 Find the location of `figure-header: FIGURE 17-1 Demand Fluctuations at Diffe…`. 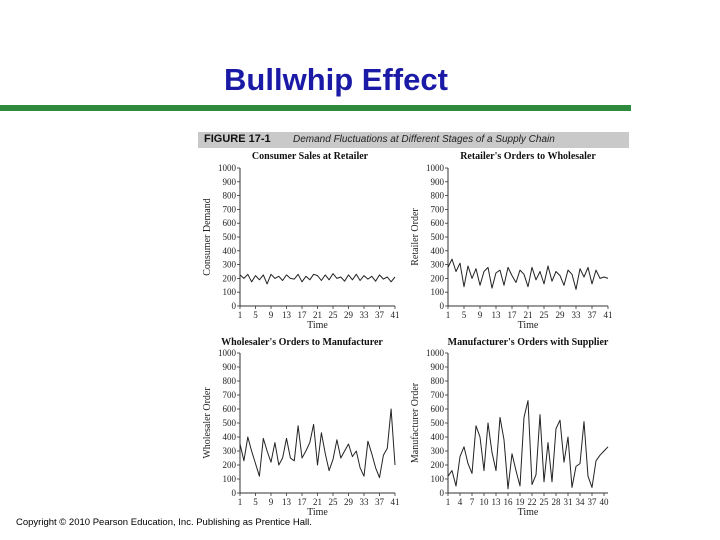

figure-header: FIGURE 17-1 Demand Fluctuations at Diffe… is located at coordinates (413, 140).